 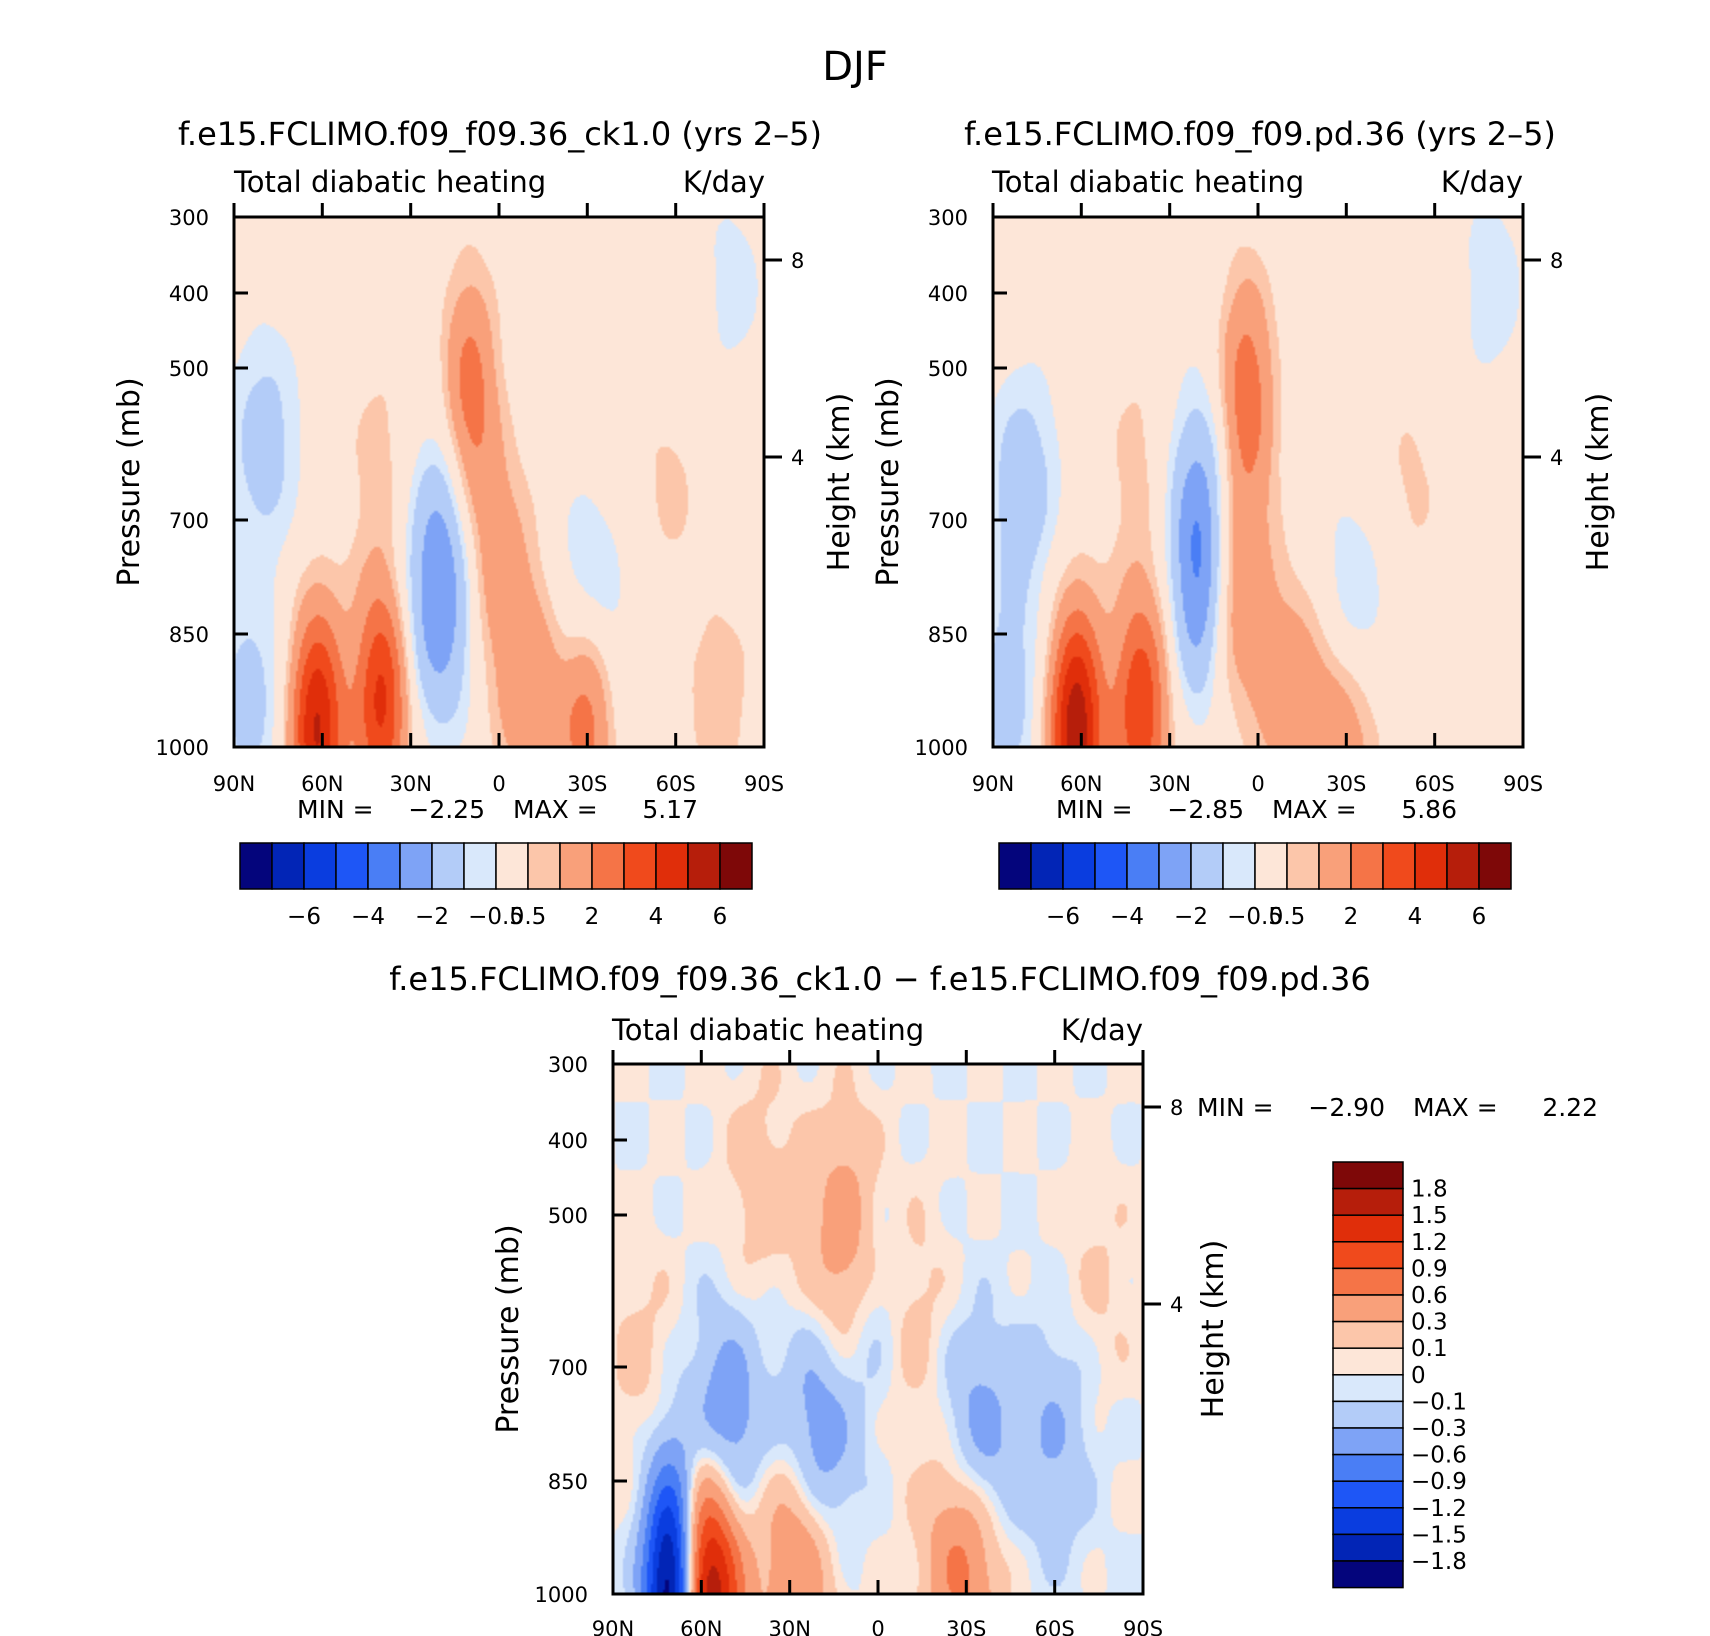 What do you see at coordinates (1439, 1562) in the screenshot?
I see `colorbar-label: −1.8` at bounding box center [1439, 1562].